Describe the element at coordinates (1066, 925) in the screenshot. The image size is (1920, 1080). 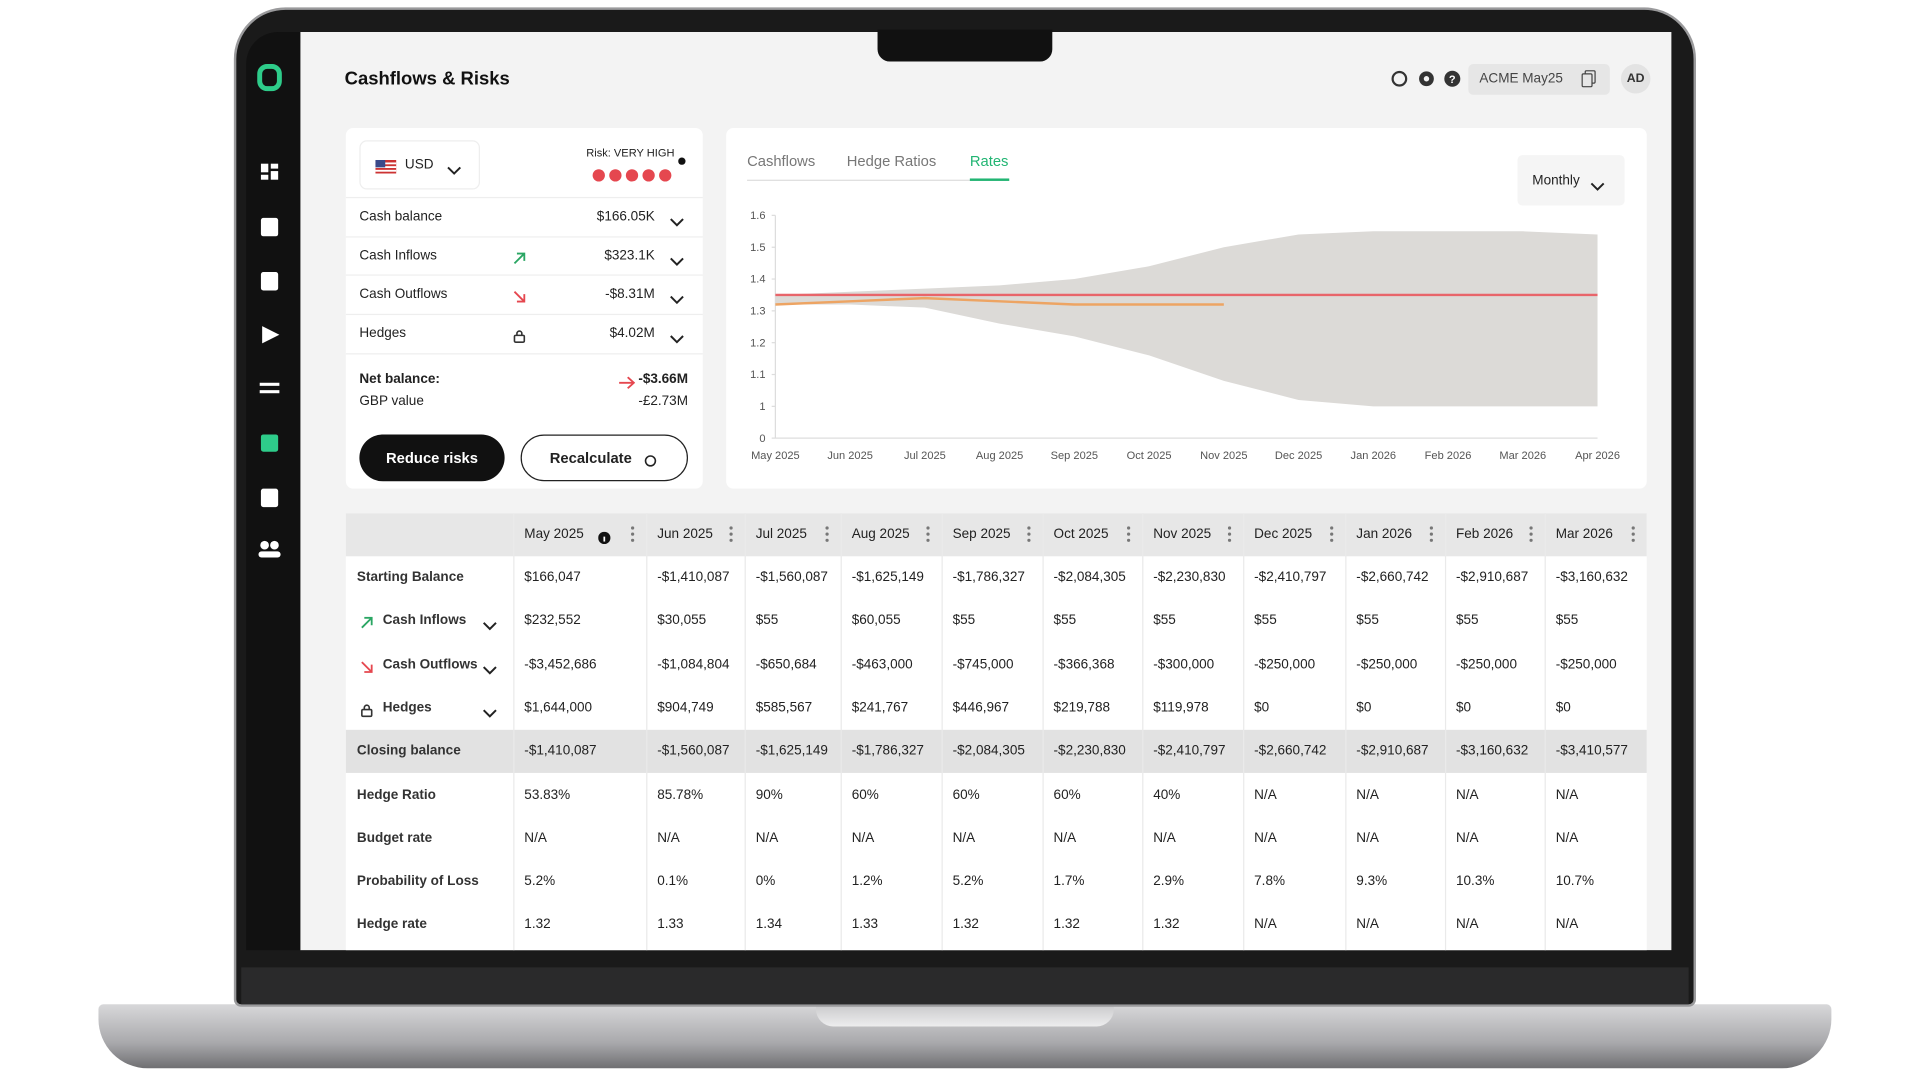
I see `cell: 1.32` at that location.